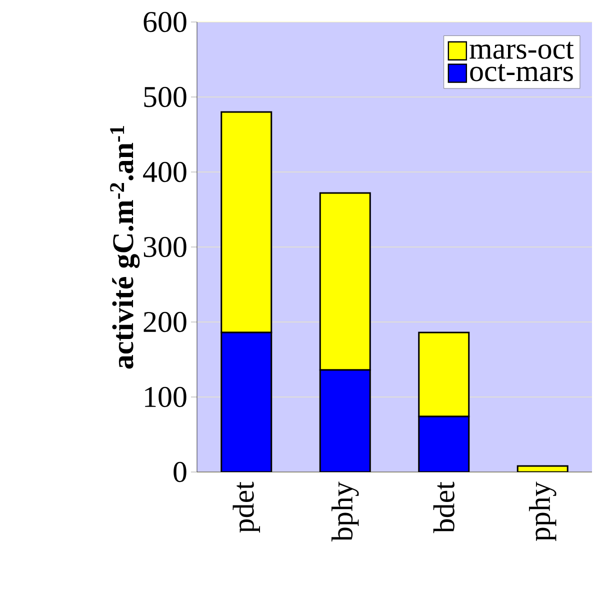 This screenshot has height=589, width=594. What do you see at coordinates (522, 50) in the screenshot?
I see `legend-label: mars-oct` at bounding box center [522, 50].